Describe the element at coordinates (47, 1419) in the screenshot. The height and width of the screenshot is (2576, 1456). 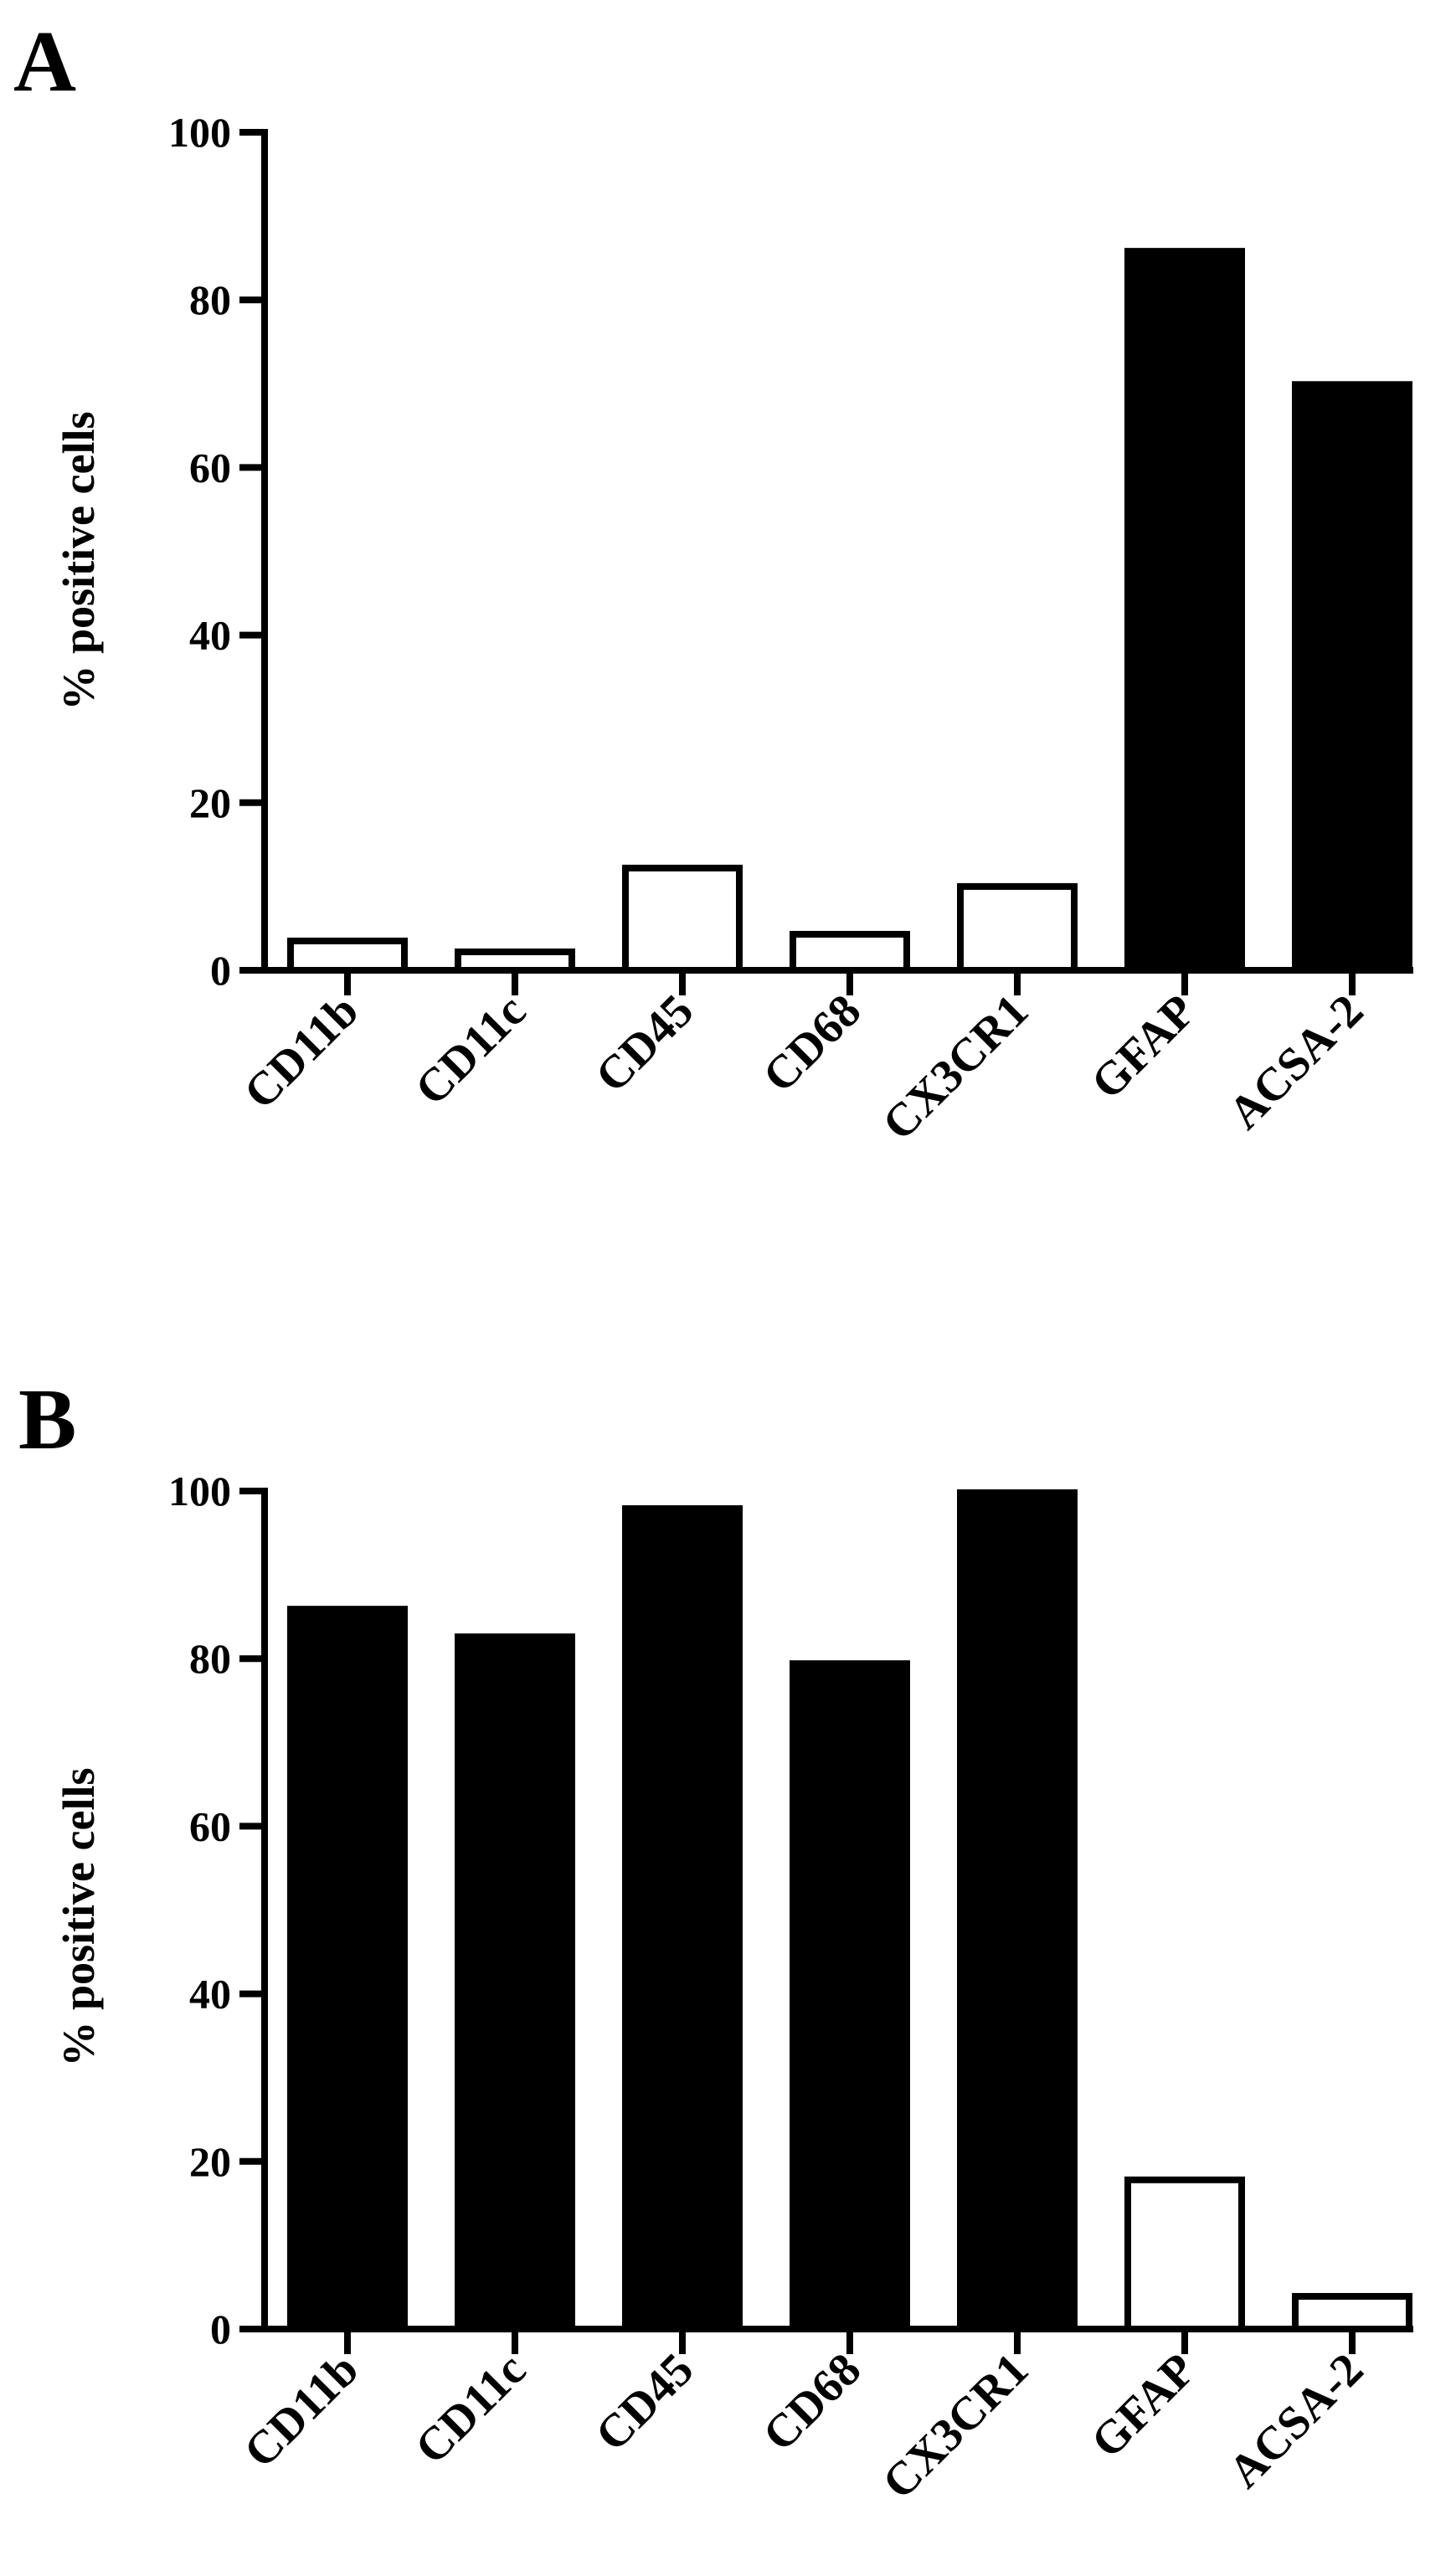
I see `panel-label: B` at that location.